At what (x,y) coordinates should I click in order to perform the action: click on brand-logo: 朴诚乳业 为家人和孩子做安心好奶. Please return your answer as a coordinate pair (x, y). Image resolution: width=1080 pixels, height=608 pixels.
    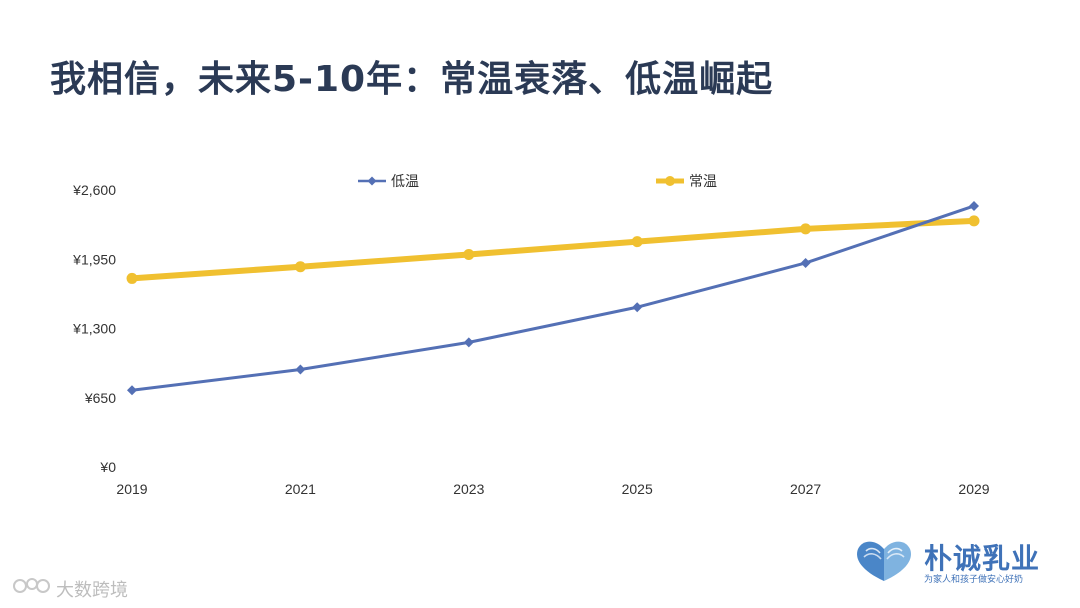
    Looking at the image, I should click on (952, 560).